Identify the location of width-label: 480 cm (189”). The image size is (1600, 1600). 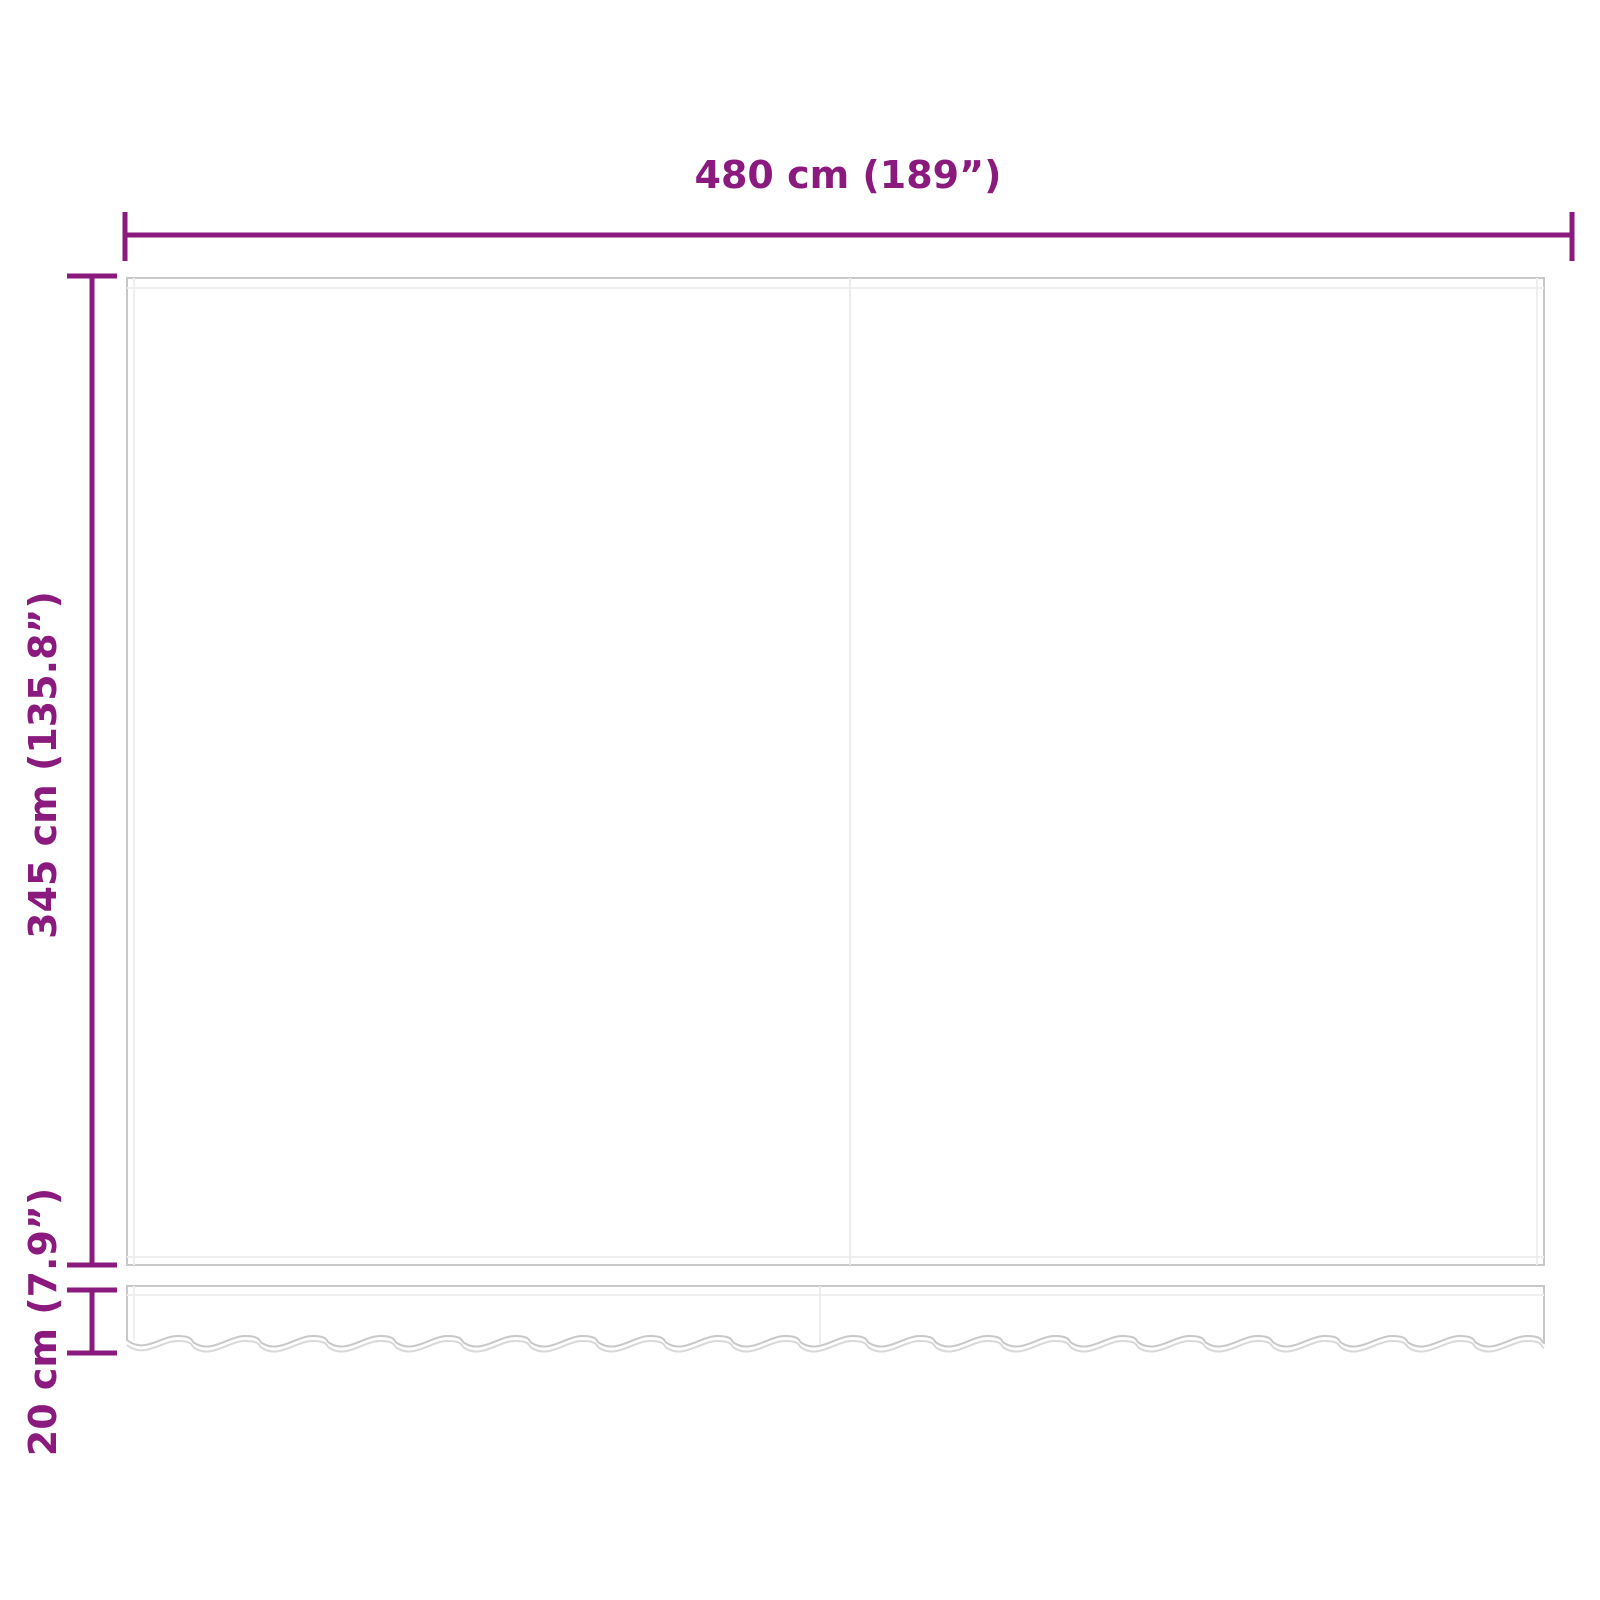
(848, 175).